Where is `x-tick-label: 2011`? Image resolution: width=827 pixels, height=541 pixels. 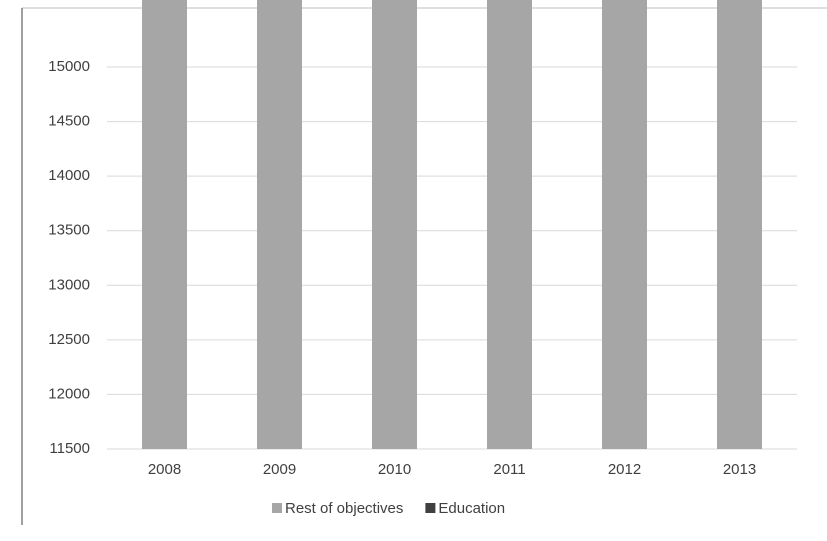 x-tick-label: 2011 is located at coordinates (509, 469).